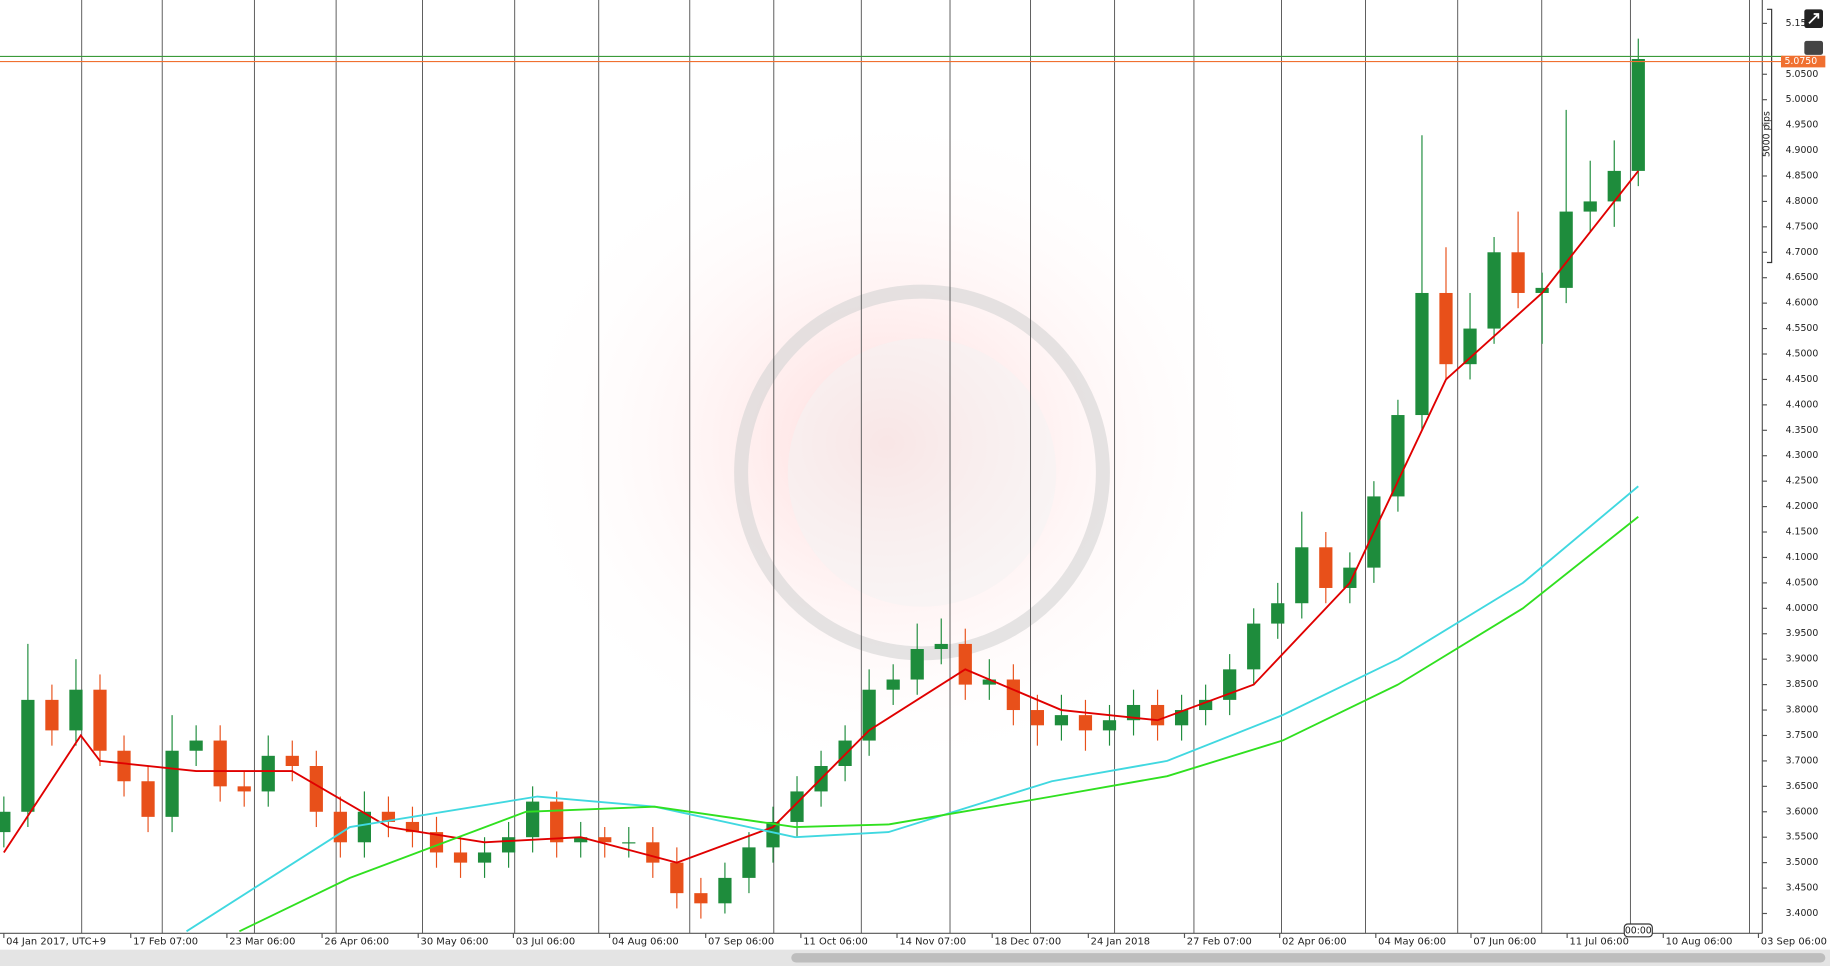  I want to click on x-tick-label: 04 Aug 06:00, so click(645, 942).